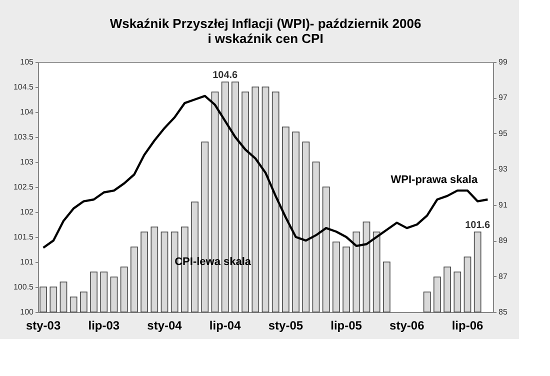 The height and width of the screenshot is (376, 550). What do you see at coordinates (164, 325) in the screenshot?
I see `x-tick-label: sty-04` at bounding box center [164, 325].